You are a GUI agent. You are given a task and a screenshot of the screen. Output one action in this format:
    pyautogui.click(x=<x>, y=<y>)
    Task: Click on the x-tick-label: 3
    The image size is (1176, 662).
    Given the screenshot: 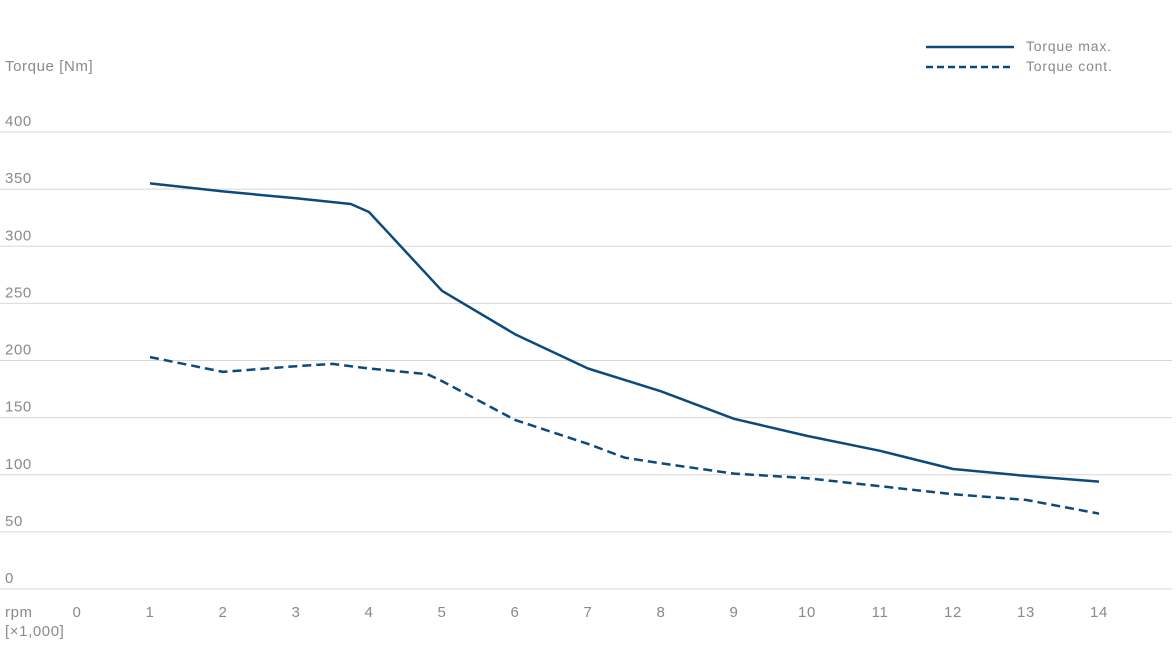 What is the action you would take?
    pyautogui.click(x=296, y=612)
    